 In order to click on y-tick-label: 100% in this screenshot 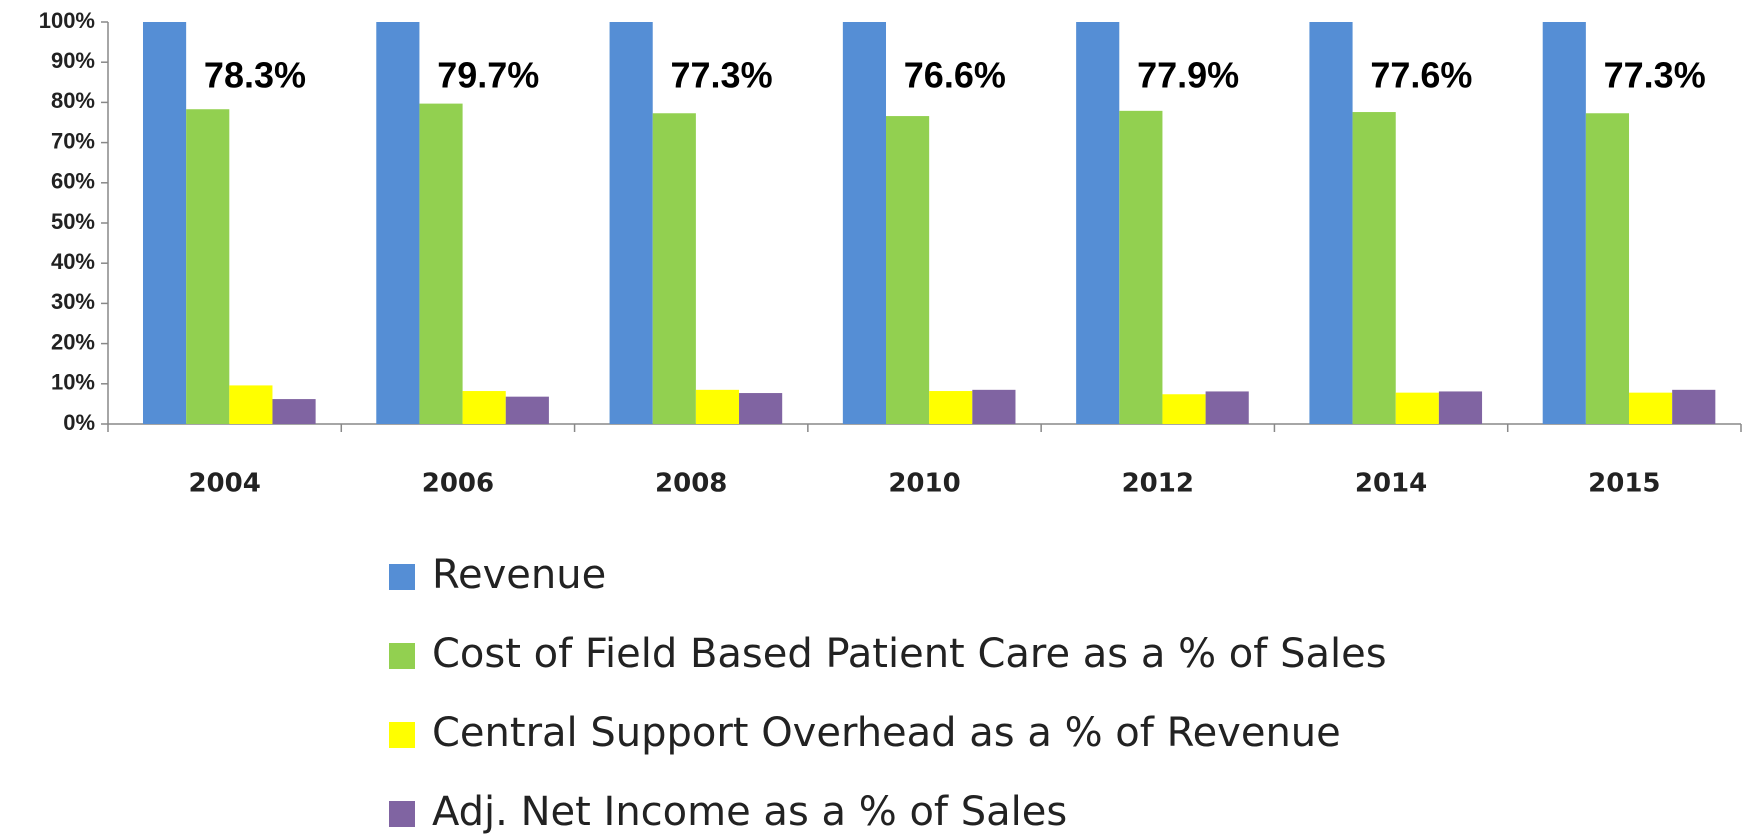, I will do `click(67, 20)`.